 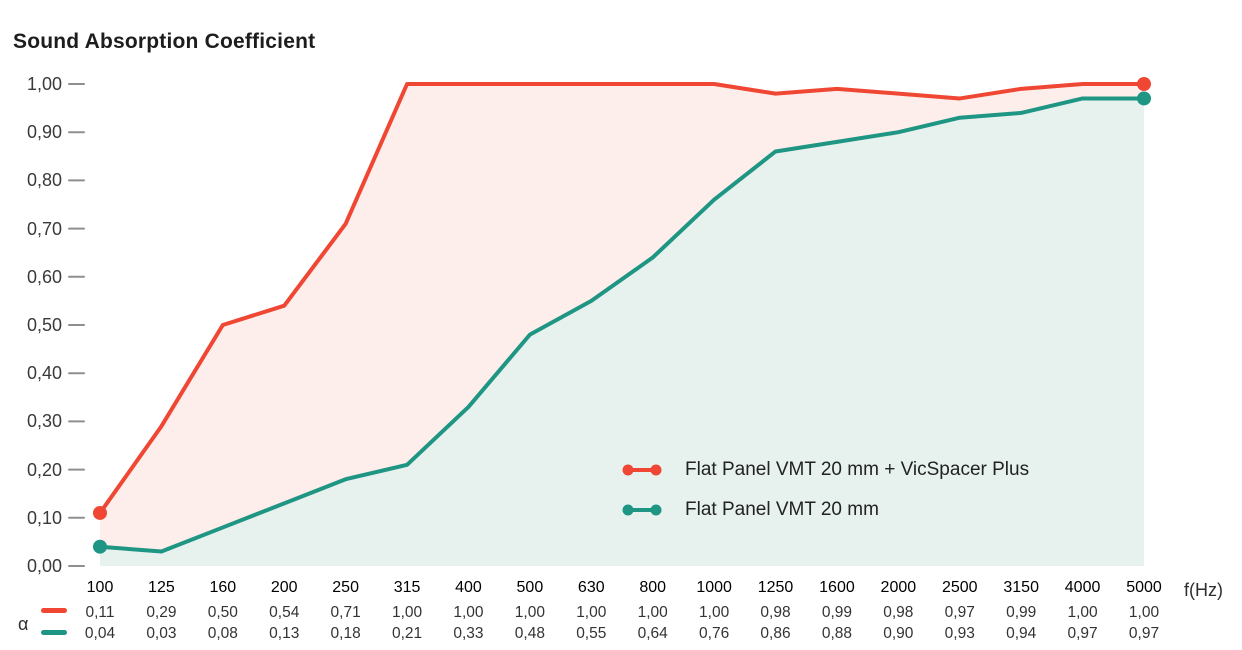 I want to click on y-tick-label: 1,00, so click(x=44, y=84).